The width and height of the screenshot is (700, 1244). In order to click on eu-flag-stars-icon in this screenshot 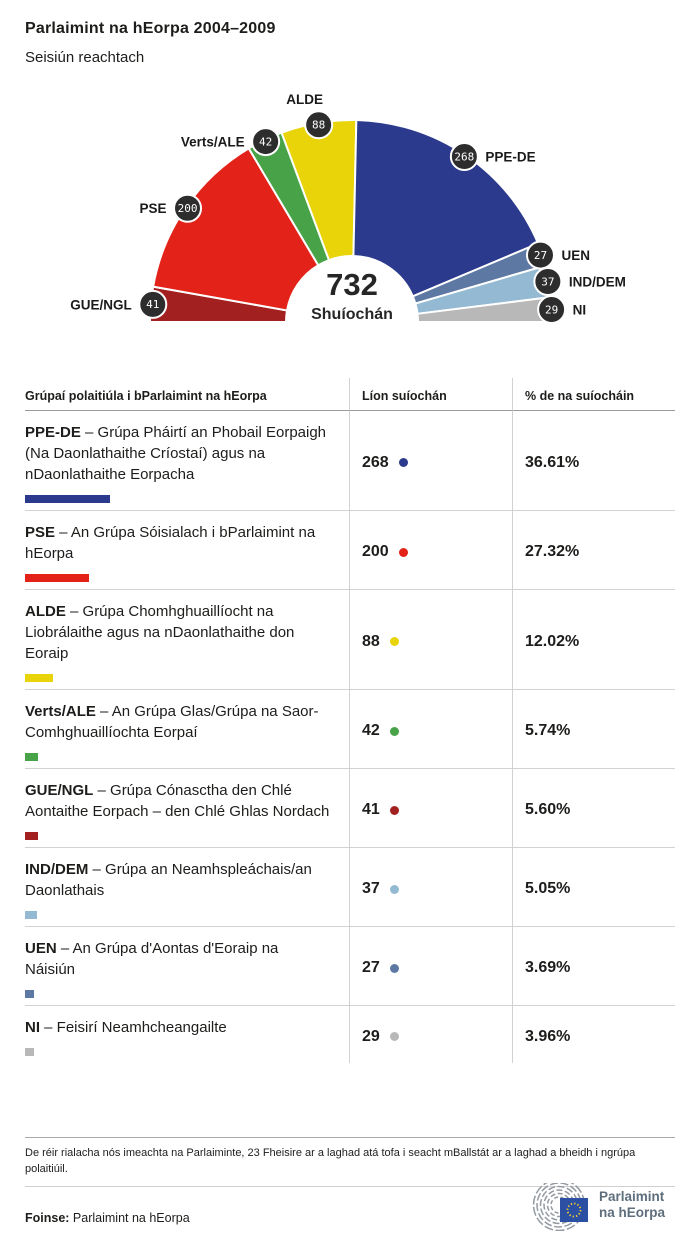, I will do `click(574, 1210)`.